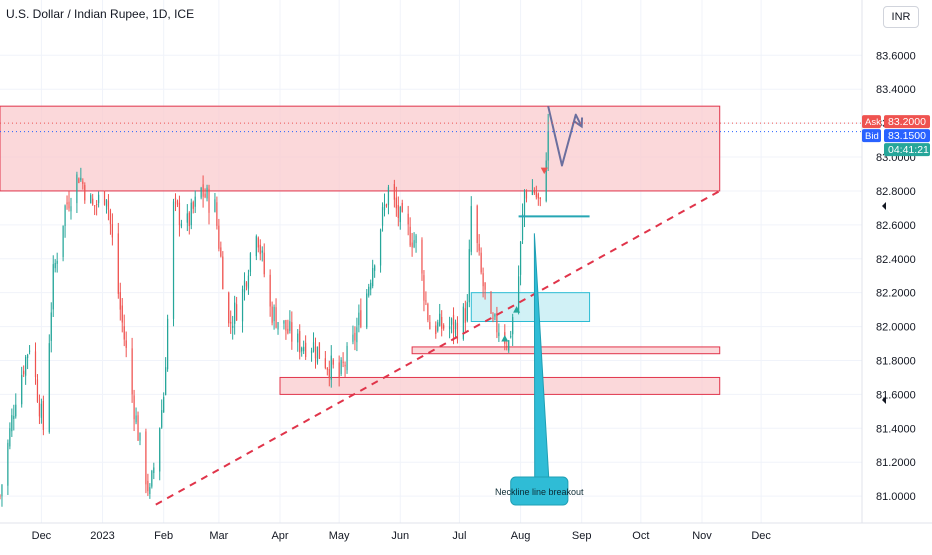 The height and width of the screenshot is (555, 932). Describe the element at coordinates (530, 307) in the screenshot. I see `demand-zone` at that location.